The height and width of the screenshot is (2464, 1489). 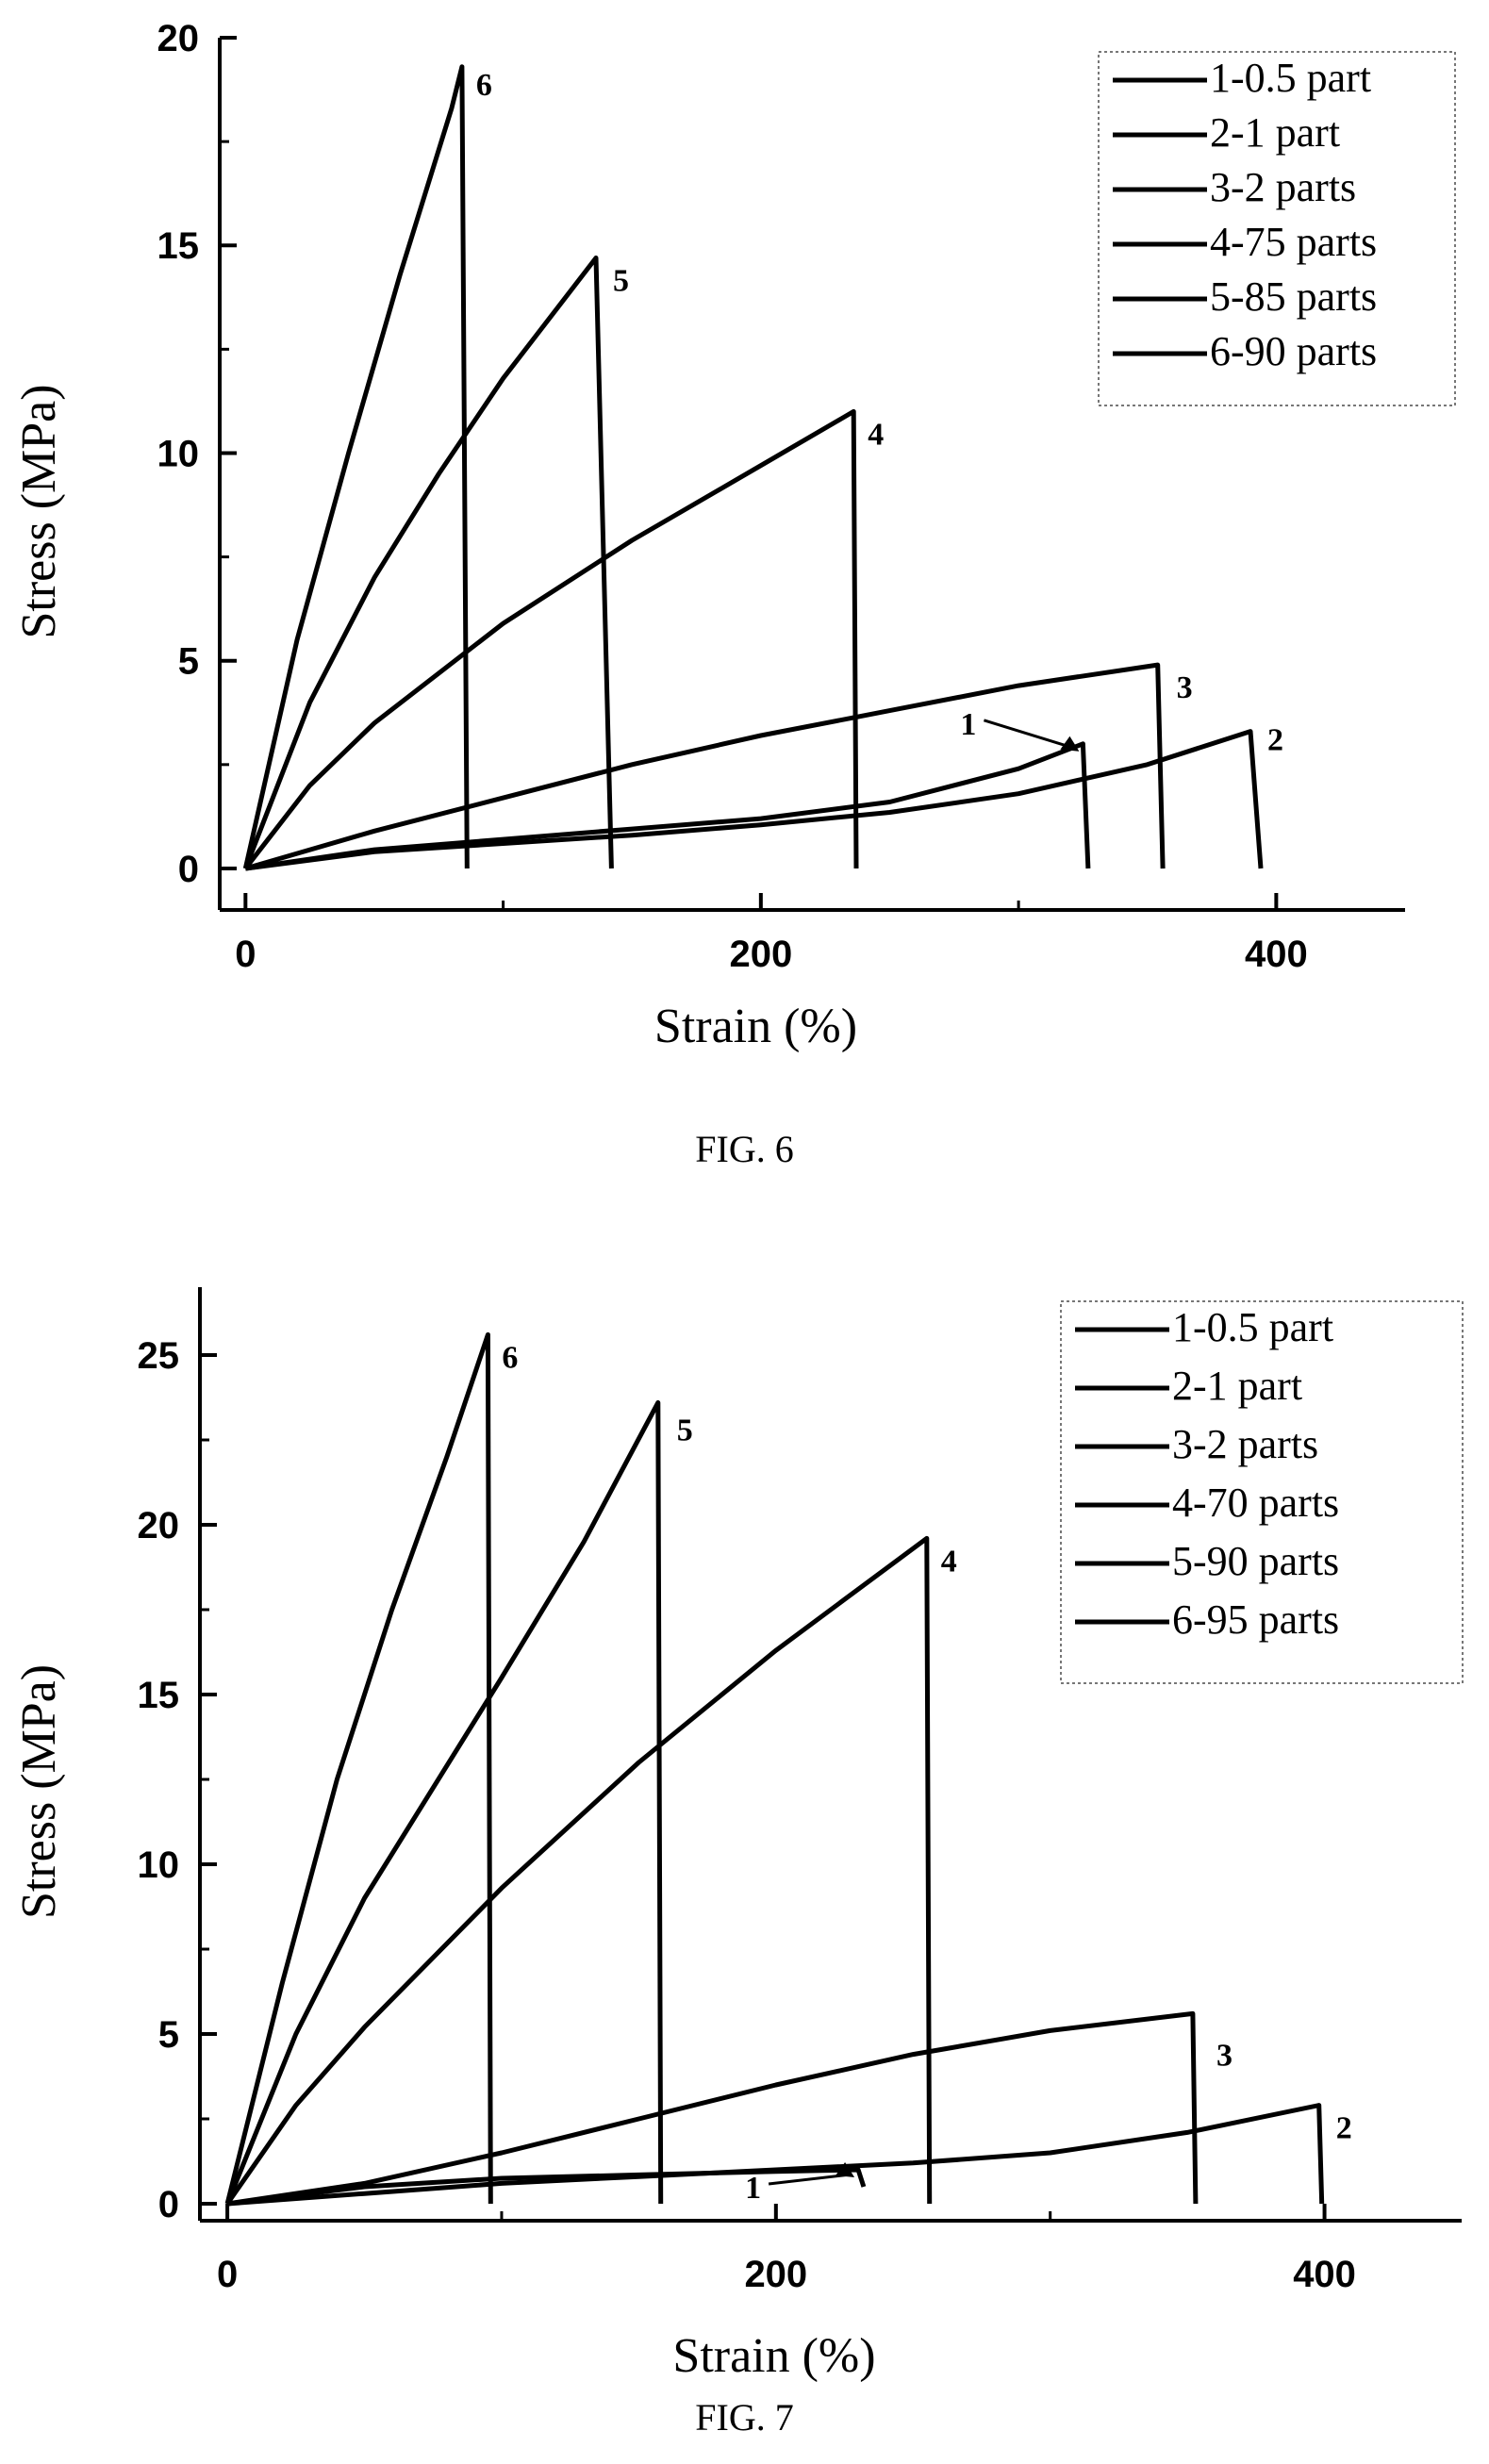 What do you see at coordinates (159, 1865) in the screenshot?
I see `fig7-y-tick-label: 10` at bounding box center [159, 1865].